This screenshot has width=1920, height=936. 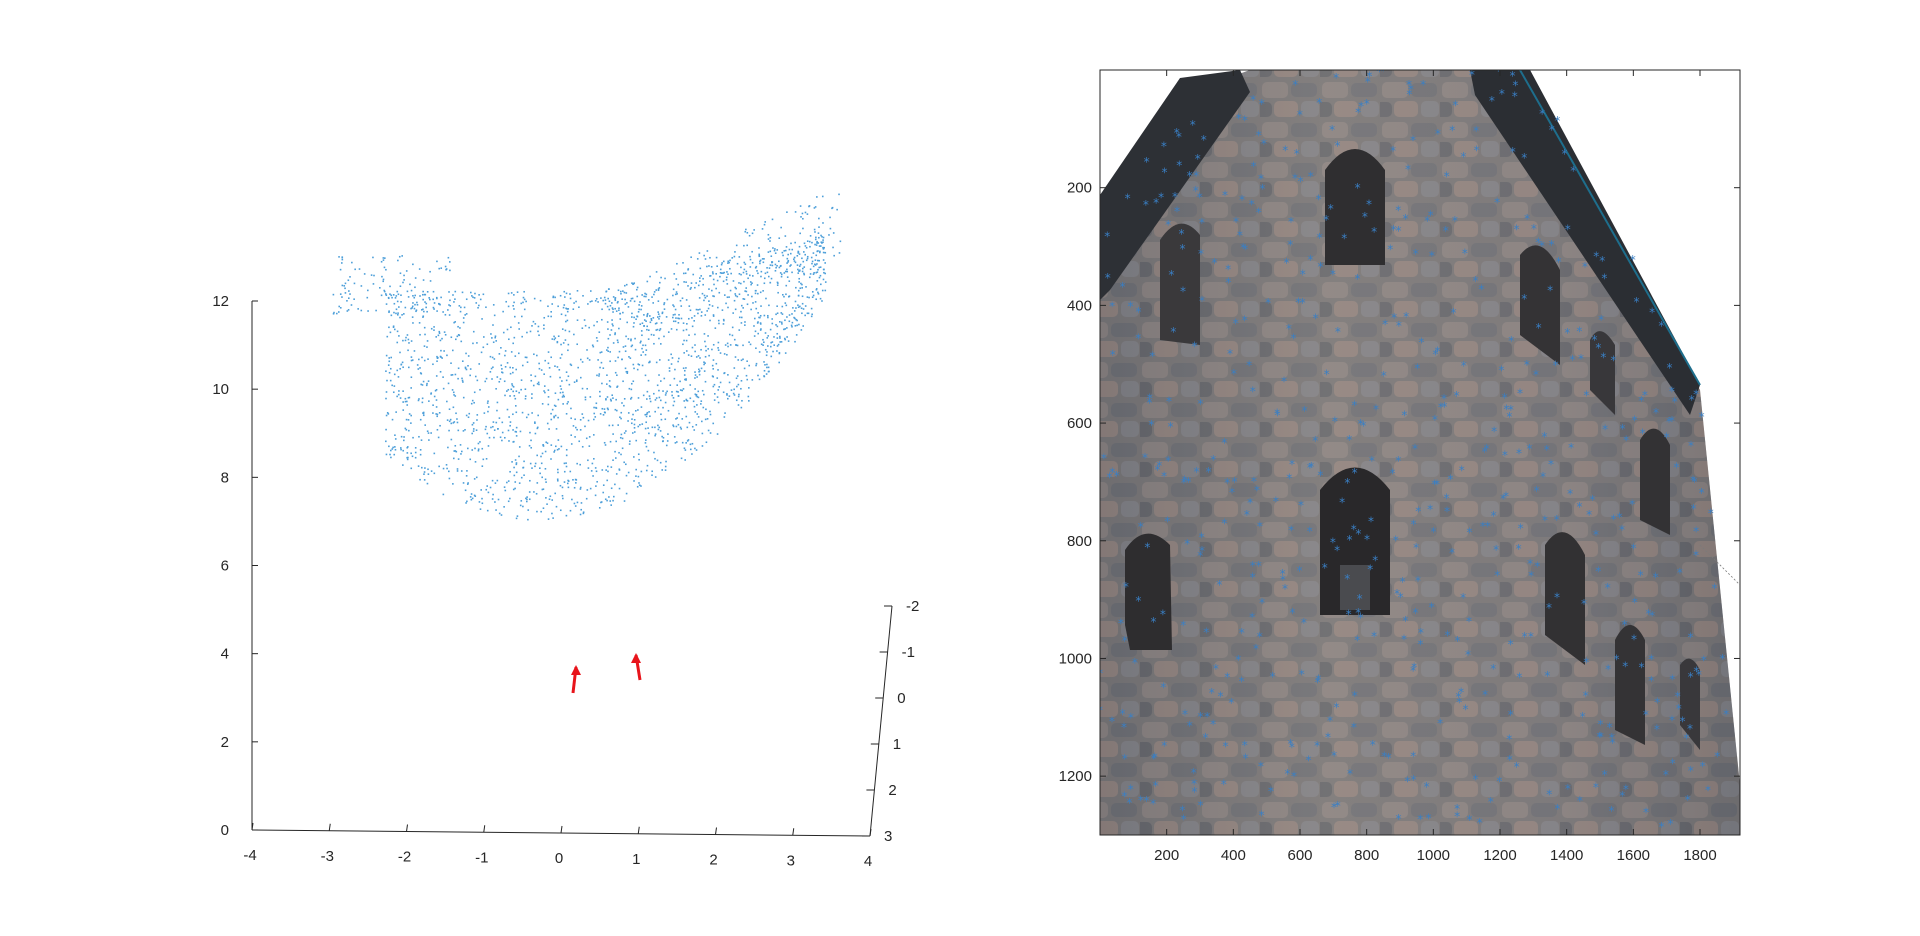 What do you see at coordinates (1166, 855) in the screenshot?
I see `image-x-tick-label: 200` at bounding box center [1166, 855].